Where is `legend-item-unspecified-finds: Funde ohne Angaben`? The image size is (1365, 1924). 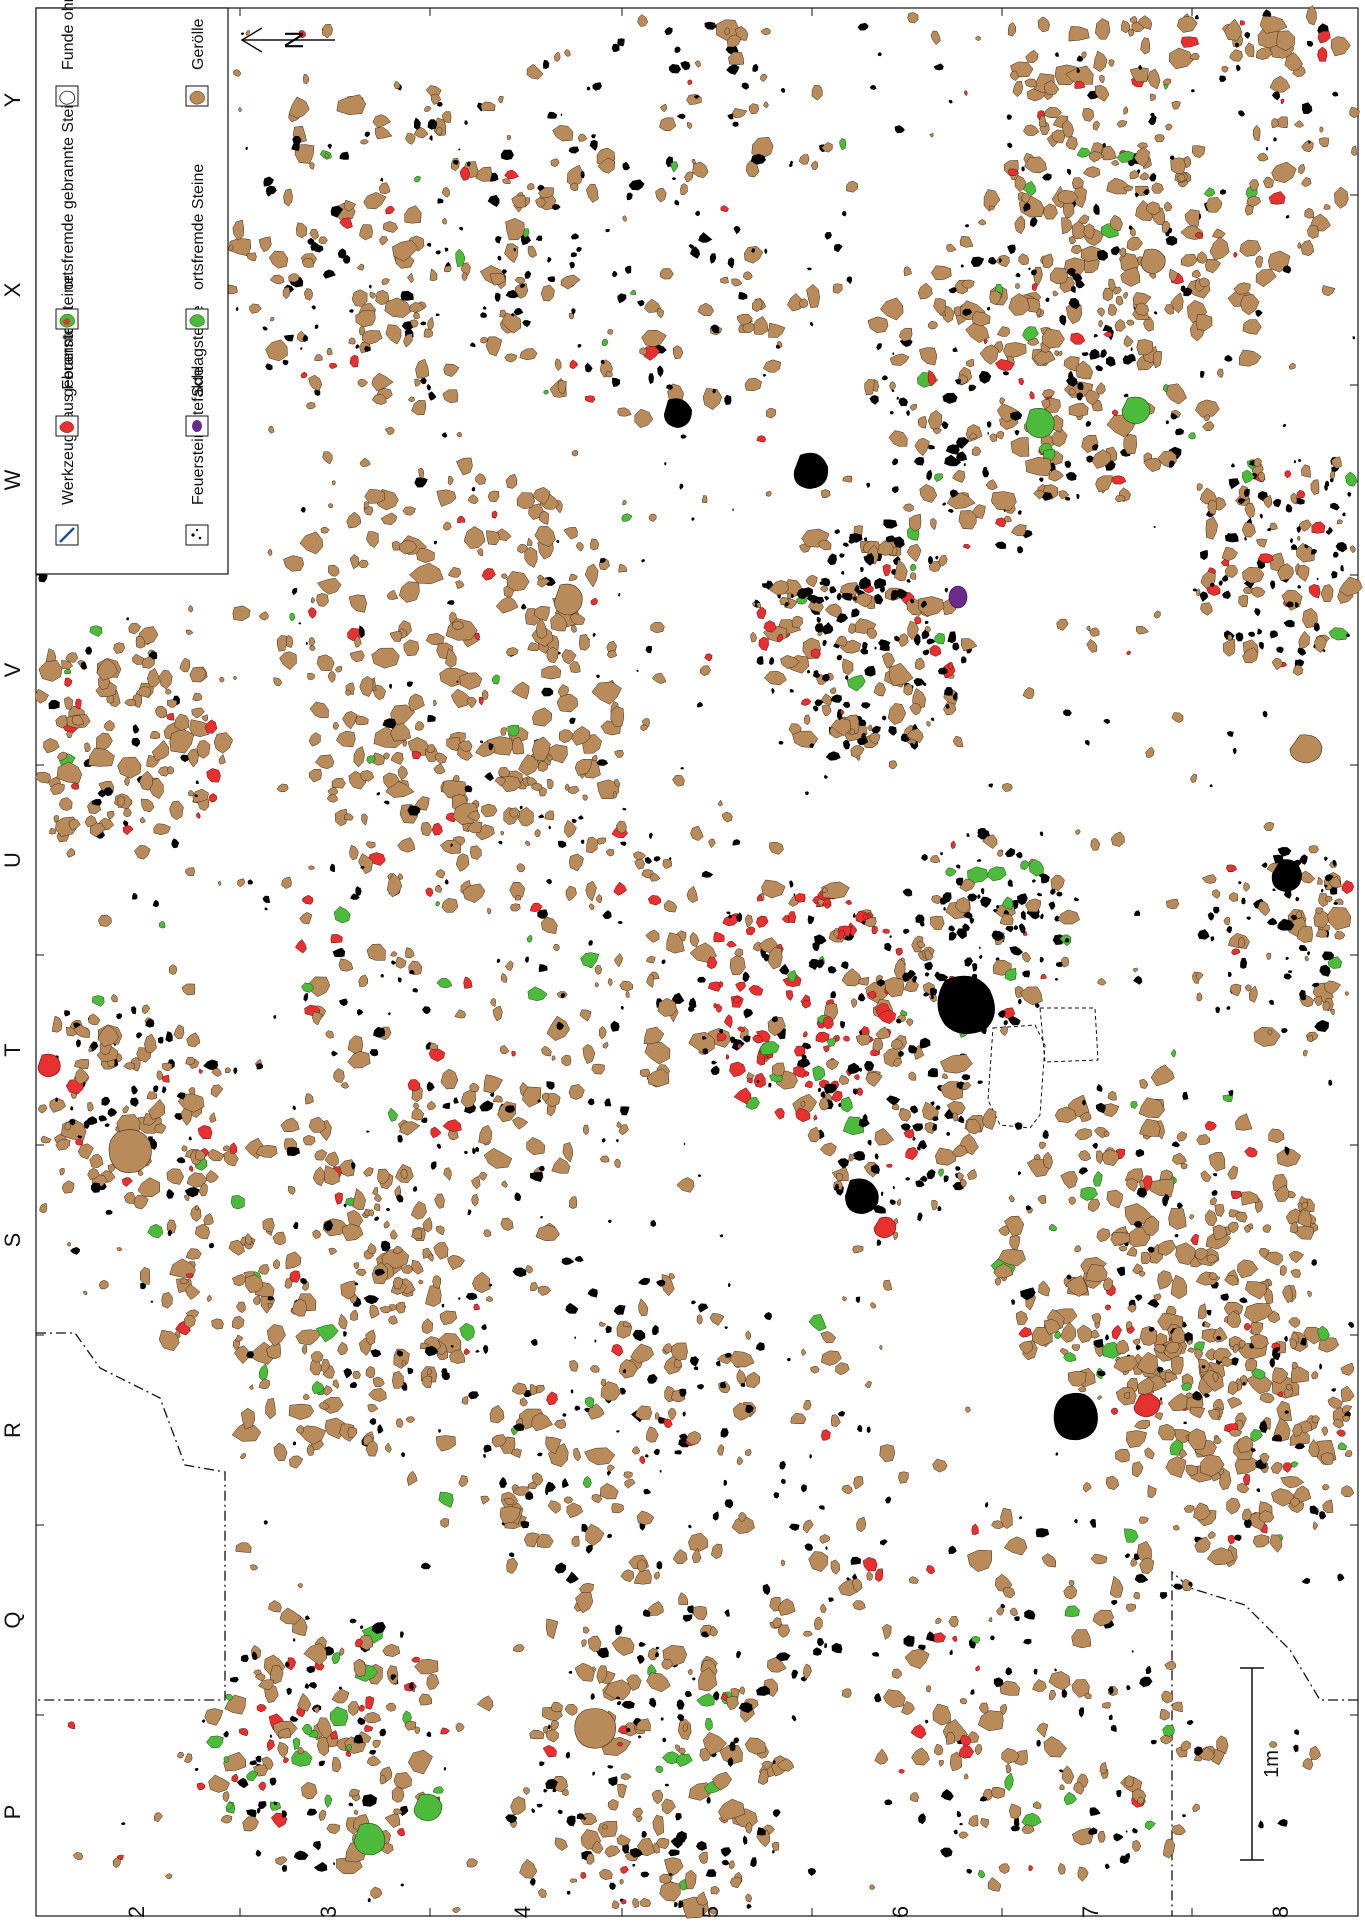 legend-item-unspecified-finds: Funde ohne Angaben is located at coordinates (67, 53).